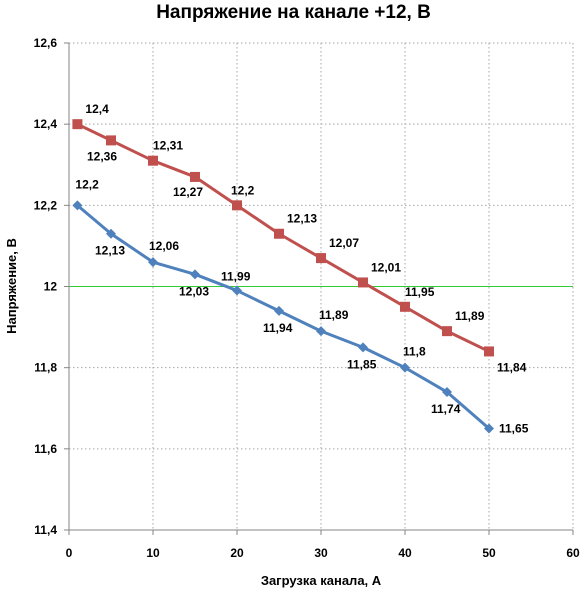 The image size is (587, 594). Describe the element at coordinates (514, 429) in the screenshot. I see `data-label: 11,65` at that location.